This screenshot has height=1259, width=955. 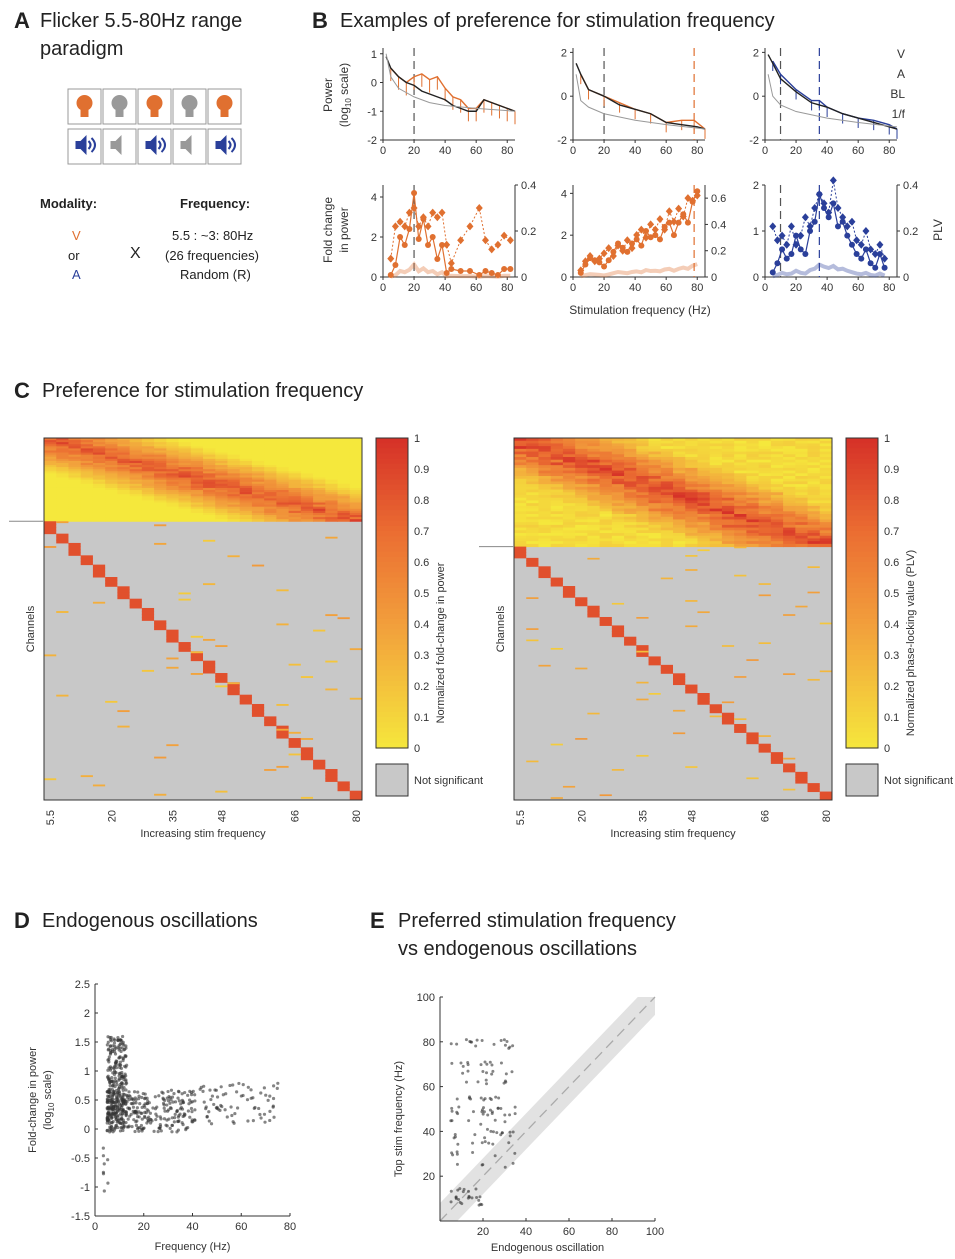 What do you see at coordinates (82, 1043) in the screenshot?
I see `d-y-tick-label: 1.5` at bounding box center [82, 1043].